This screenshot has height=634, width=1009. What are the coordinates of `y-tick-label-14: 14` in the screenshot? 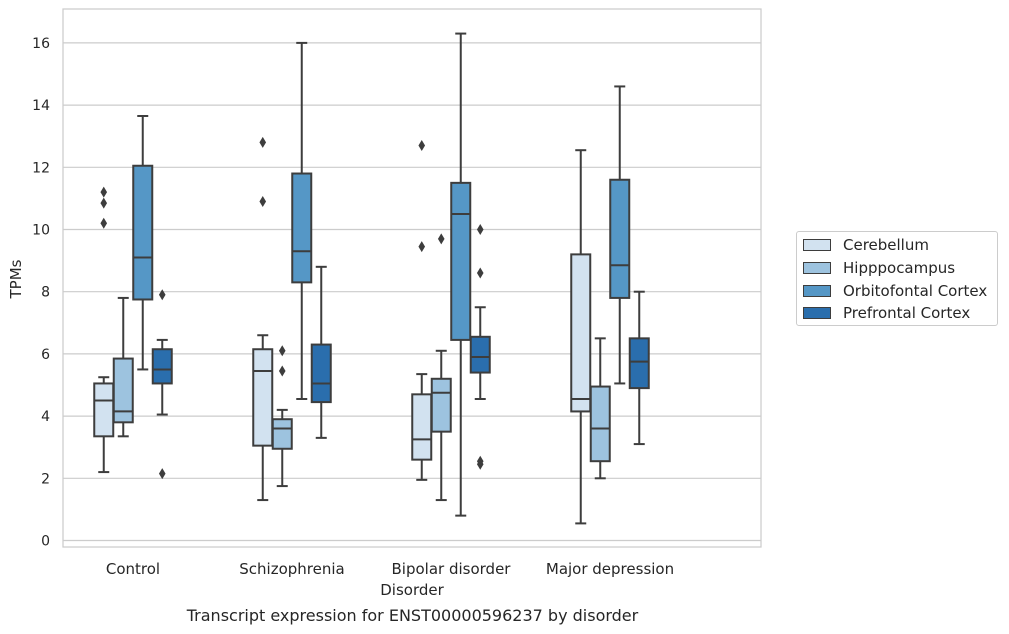 It's located at (41, 106).